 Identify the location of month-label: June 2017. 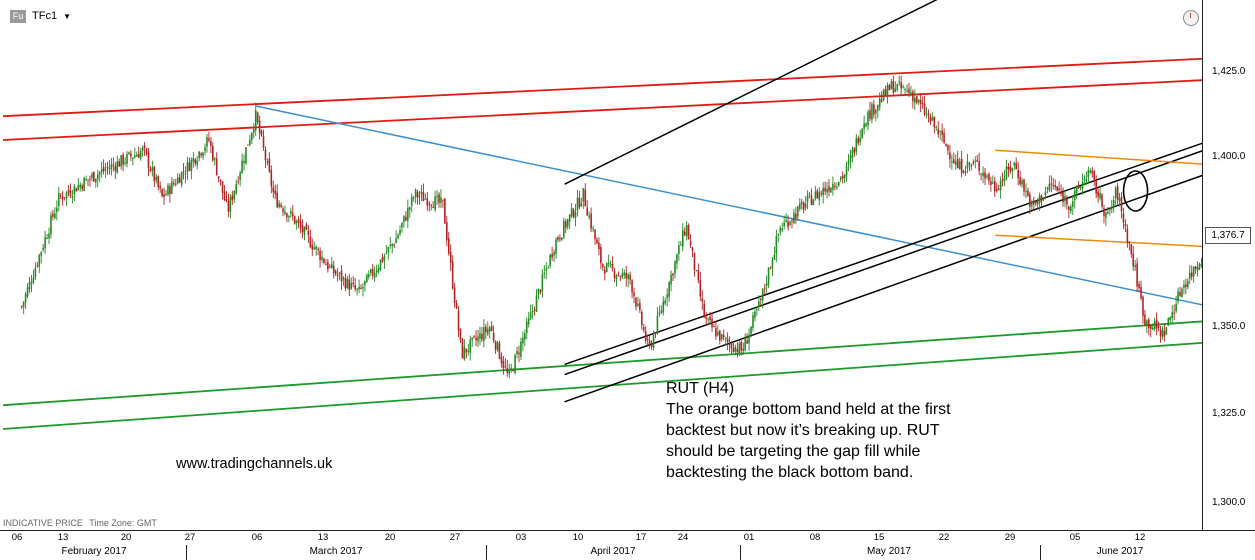
(1120, 551).